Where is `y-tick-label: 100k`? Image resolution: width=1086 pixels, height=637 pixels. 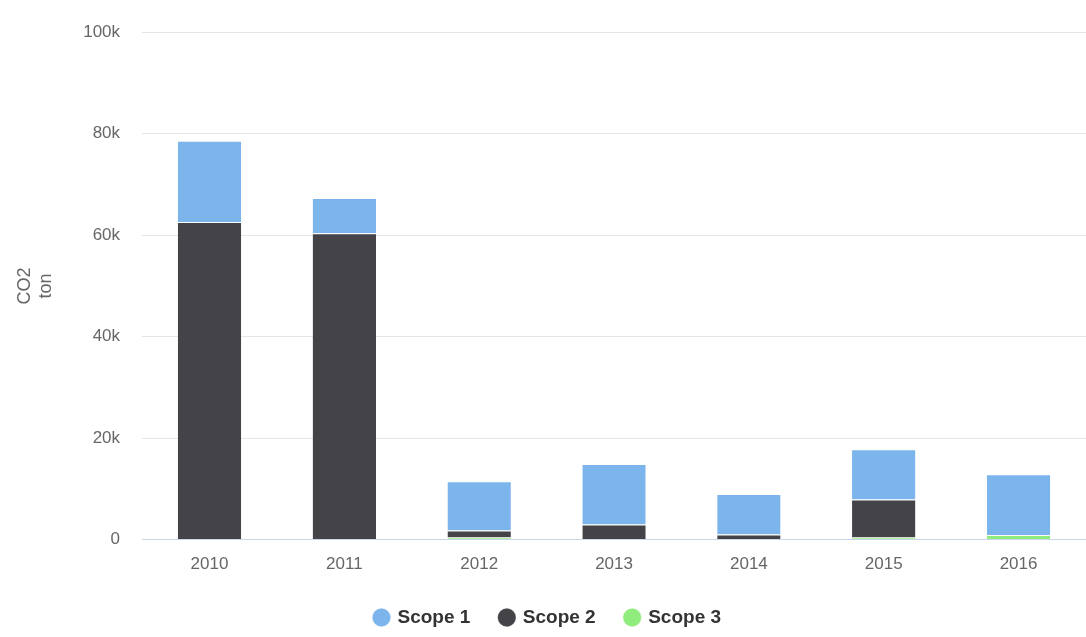 y-tick-label: 100k is located at coordinates (102, 31).